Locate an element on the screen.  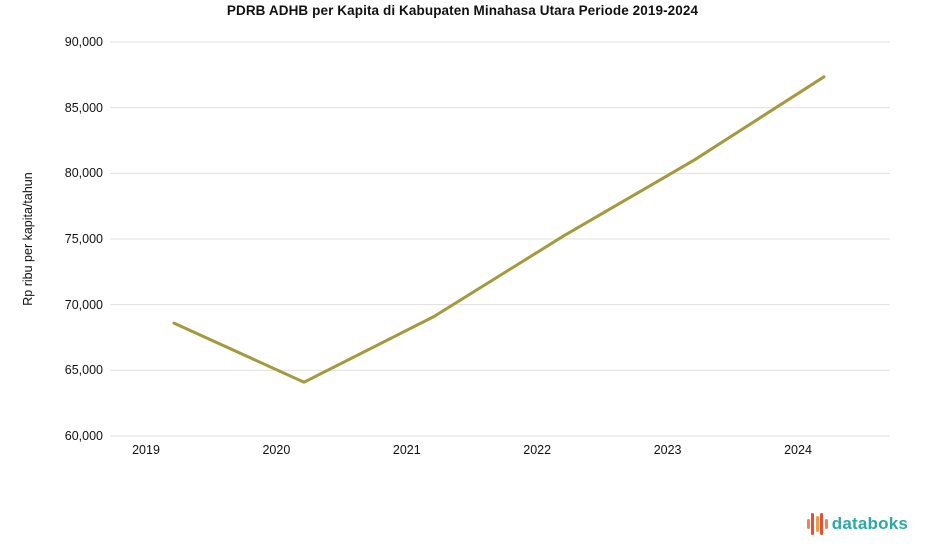
databoks-logo: databoks is located at coordinates (857, 524).